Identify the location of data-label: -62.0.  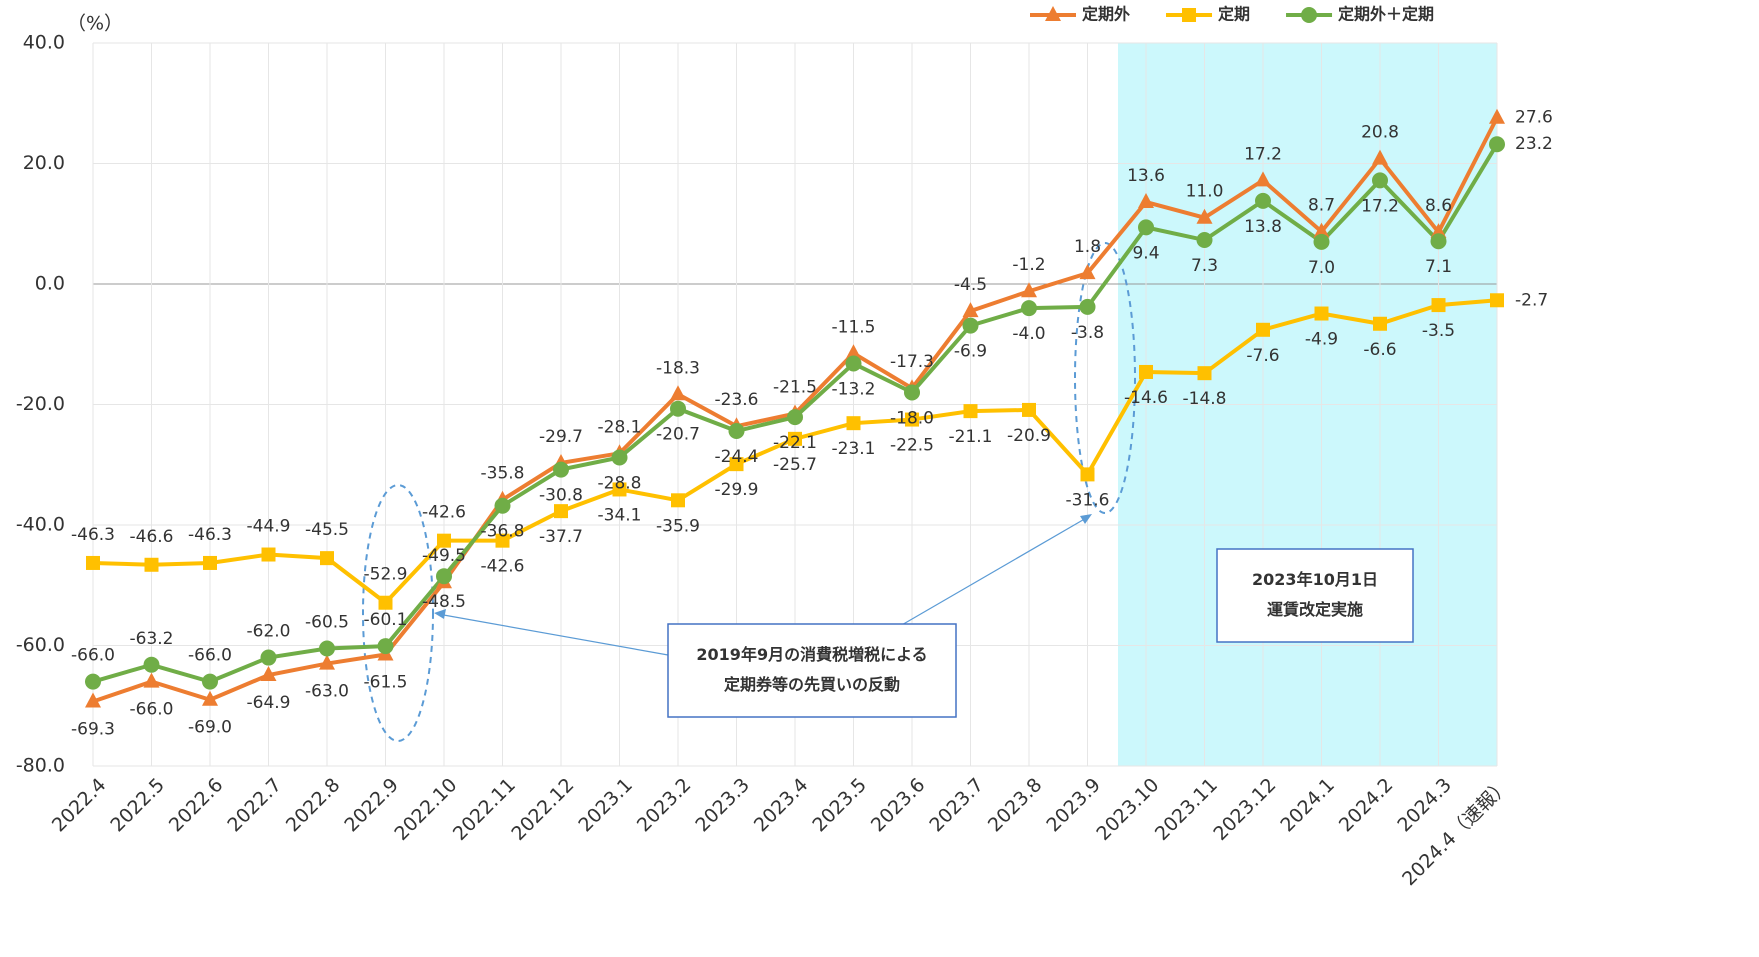
(269, 632).